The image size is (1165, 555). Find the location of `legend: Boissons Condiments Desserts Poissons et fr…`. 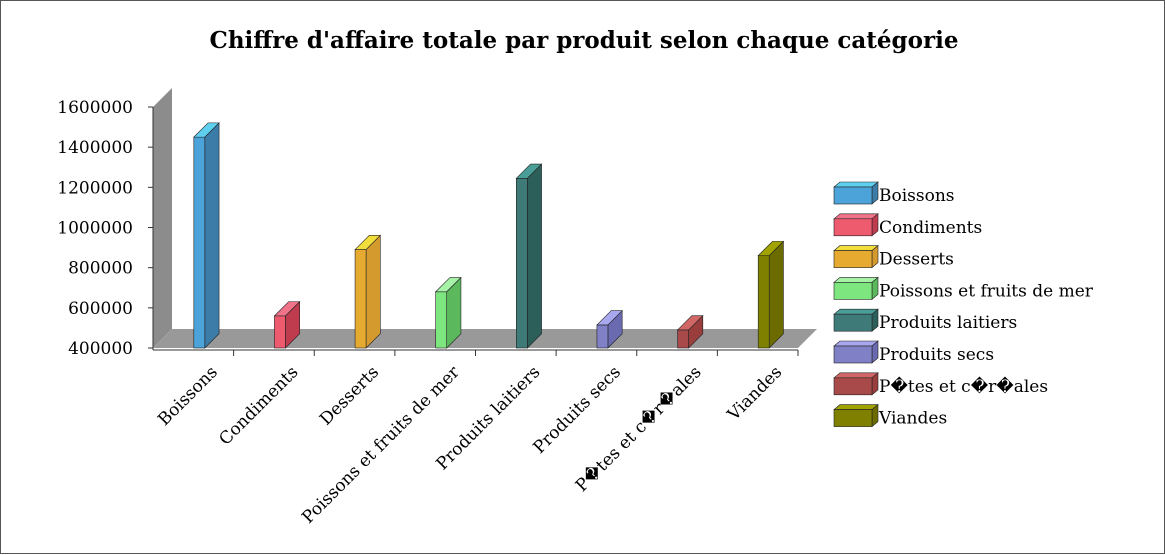

legend: Boissons Condiments Desserts Poissons et fr… is located at coordinates (963, 305).